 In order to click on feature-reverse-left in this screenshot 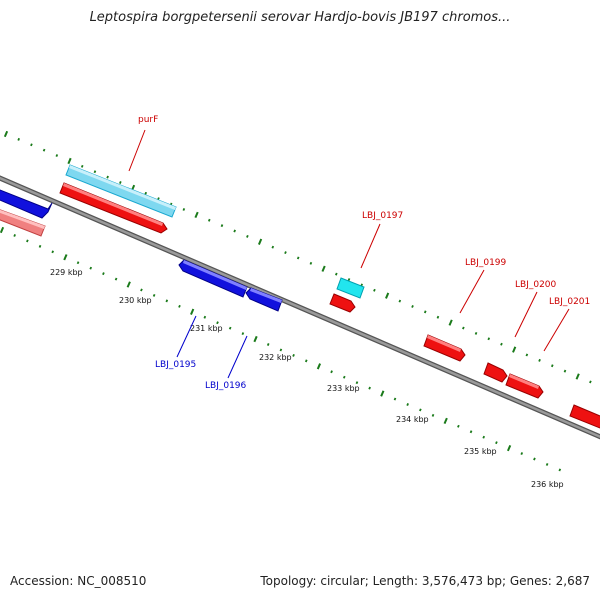, I will do `click(26, 203)`.